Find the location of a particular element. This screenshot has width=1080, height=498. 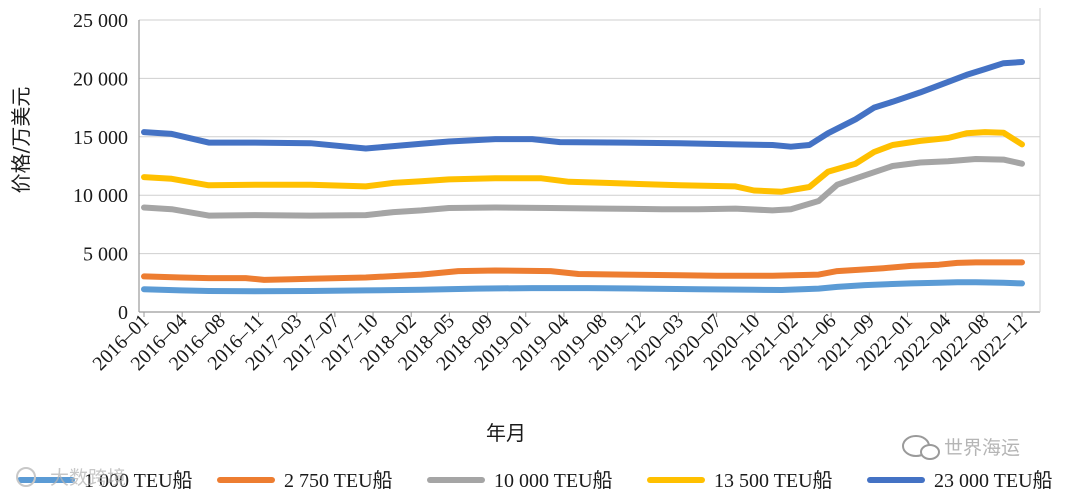

y-tick-labels: 0 5 000 10 000 15 000 20 000 25 000 is located at coordinates (100, 167).